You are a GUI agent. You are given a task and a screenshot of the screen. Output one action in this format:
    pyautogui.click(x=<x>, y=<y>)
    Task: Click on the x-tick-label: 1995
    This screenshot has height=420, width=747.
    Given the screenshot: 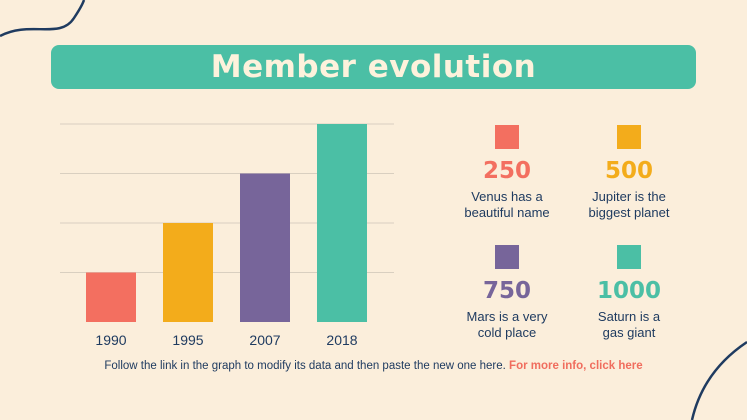 What is the action you would take?
    pyautogui.click(x=187, y=340)
    